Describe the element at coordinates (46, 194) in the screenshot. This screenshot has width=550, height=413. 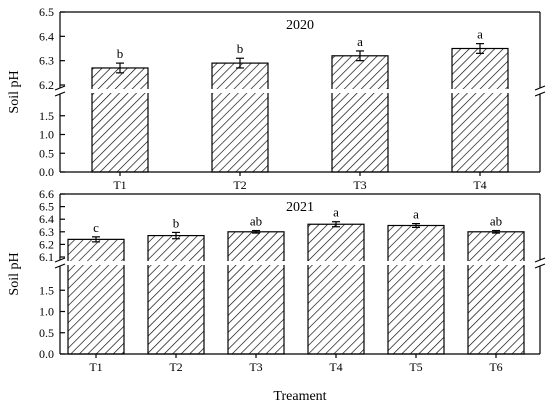
I see `y-tick-label: 6.6` at that location.